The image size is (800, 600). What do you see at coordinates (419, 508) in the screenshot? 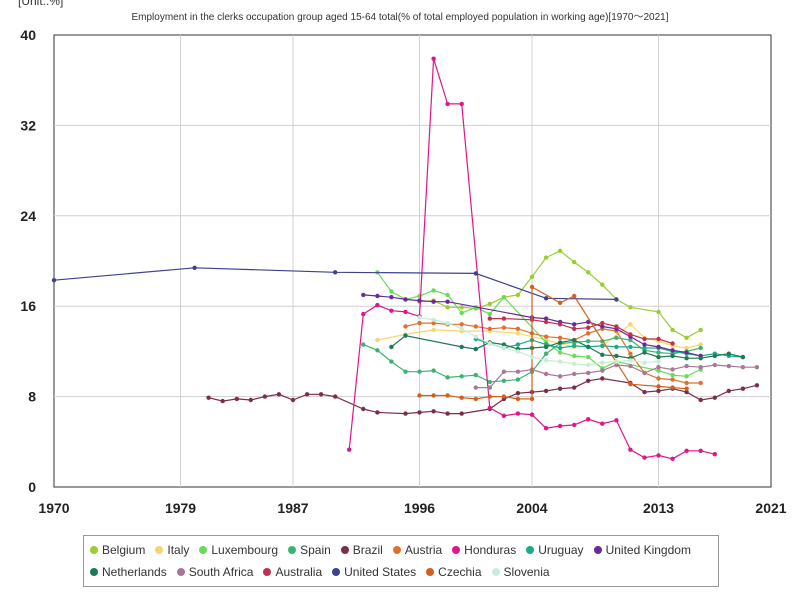
I see `x-tick-label: 1996` at bounding box center [419, 508].